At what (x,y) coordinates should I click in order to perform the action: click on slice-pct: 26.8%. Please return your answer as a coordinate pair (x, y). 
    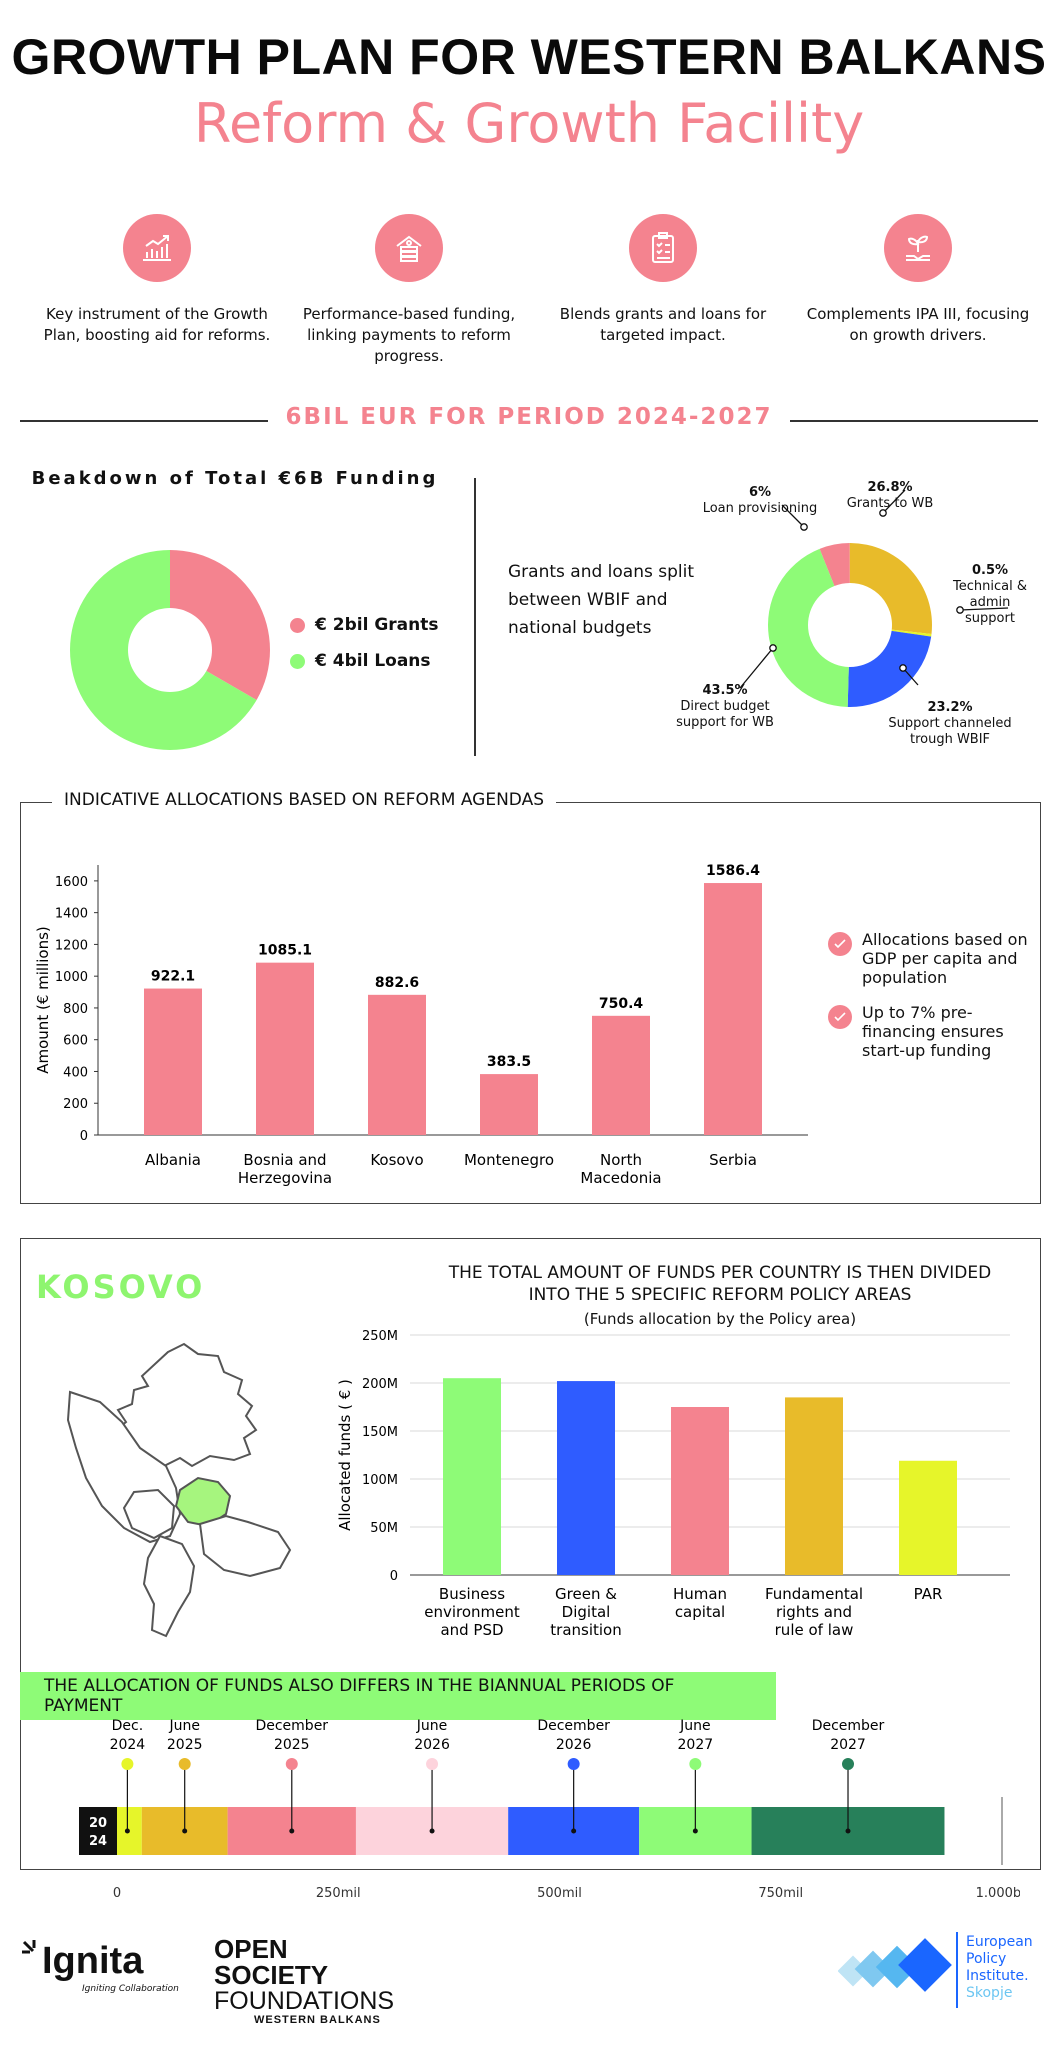
    Looking at the image, I should click on (890, 487).